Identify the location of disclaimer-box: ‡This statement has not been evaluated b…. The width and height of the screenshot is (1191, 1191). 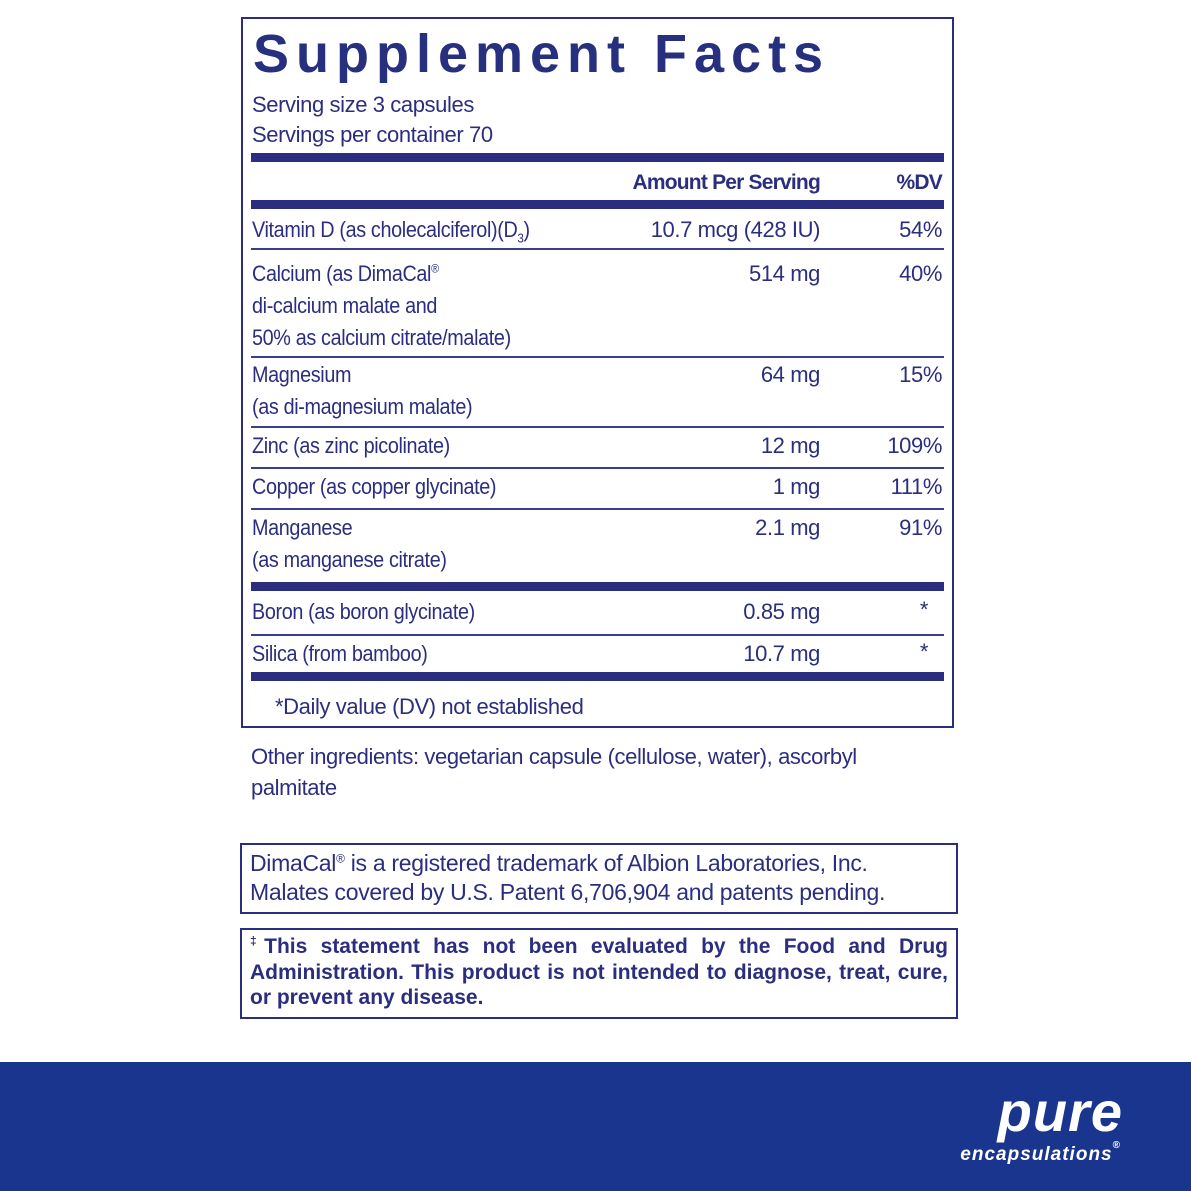
(599, 973).